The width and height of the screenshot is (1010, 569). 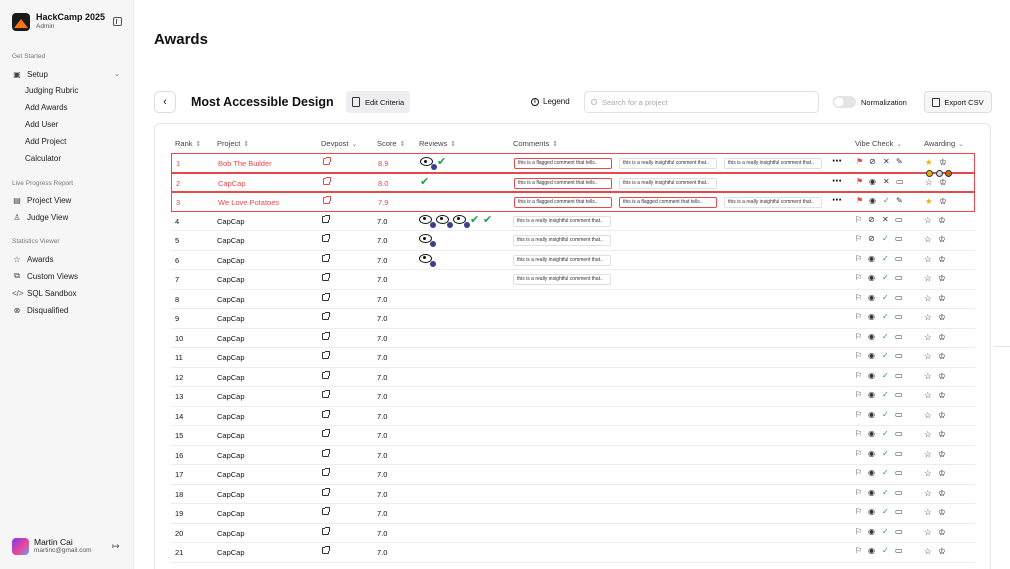 What do you see at coordinates (573, 377) in the screenshot?
I see `table-row: 12 CapCap 7.0 ⚐ ◉ ✓ ▭ ☆ ♔` at bounding box center [573, 377].